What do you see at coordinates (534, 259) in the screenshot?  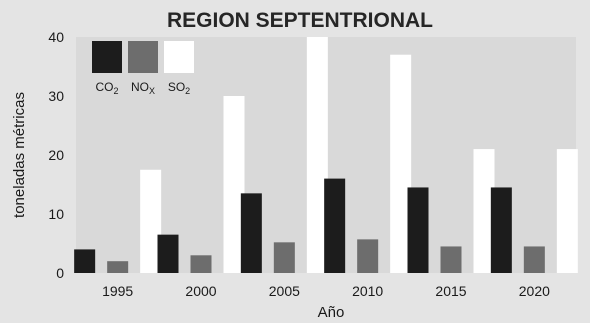 I see `bar-nox-2020` at bounding box center [534, 259].